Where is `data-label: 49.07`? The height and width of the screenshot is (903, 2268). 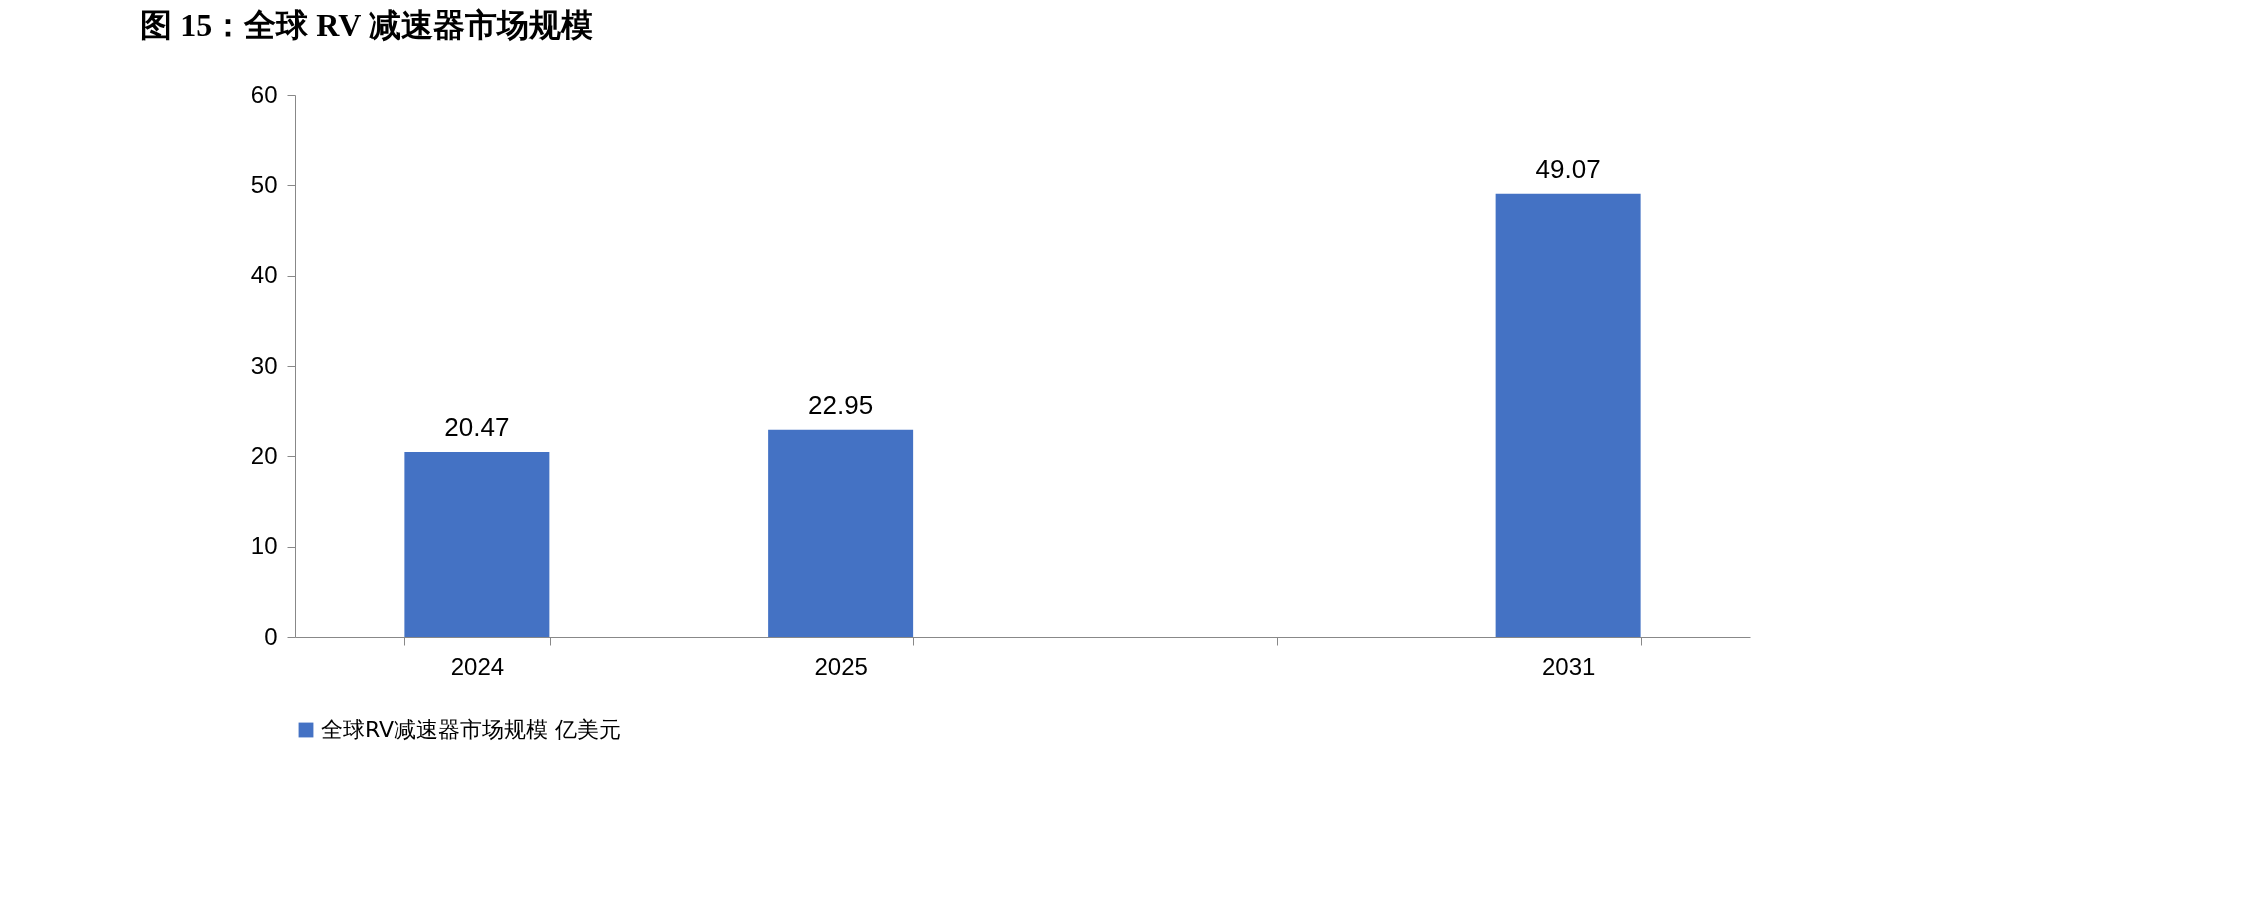
data-label: 49.07 is located at coordinates (1568, 168).